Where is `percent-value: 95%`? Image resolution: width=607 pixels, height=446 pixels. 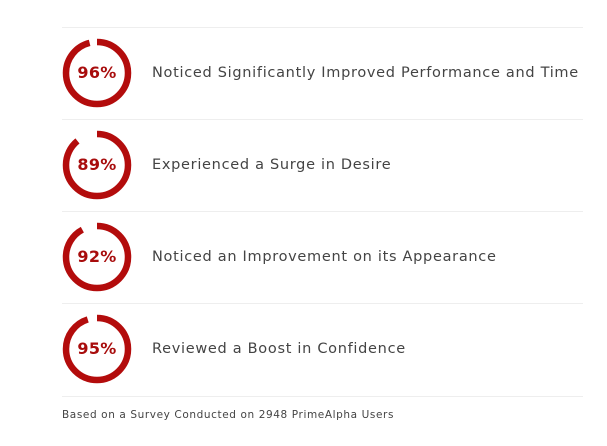 percent-value: 95% is located at coordinates (97, 348).